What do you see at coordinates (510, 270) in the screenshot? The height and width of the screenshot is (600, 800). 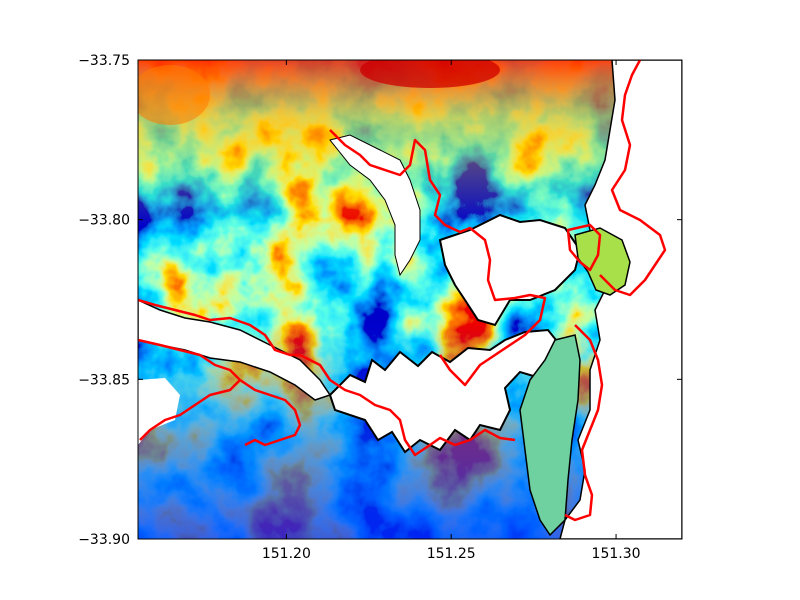 I see `harbour-upper-water` at bounding box center [510, 270].